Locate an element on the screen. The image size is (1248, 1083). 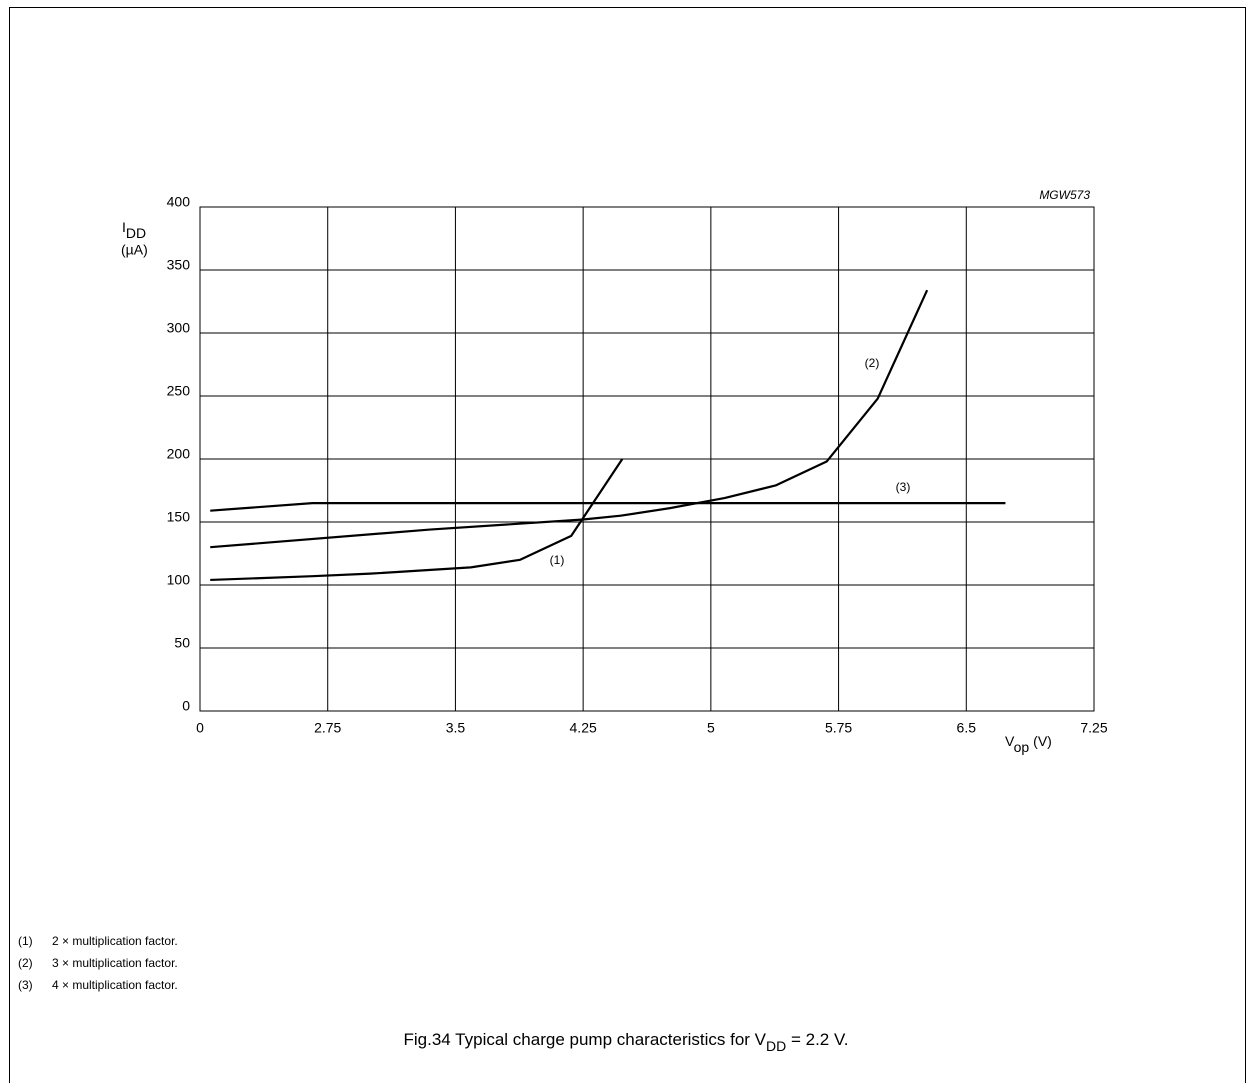
series-label: (3) is located at coordinates (903, 487).